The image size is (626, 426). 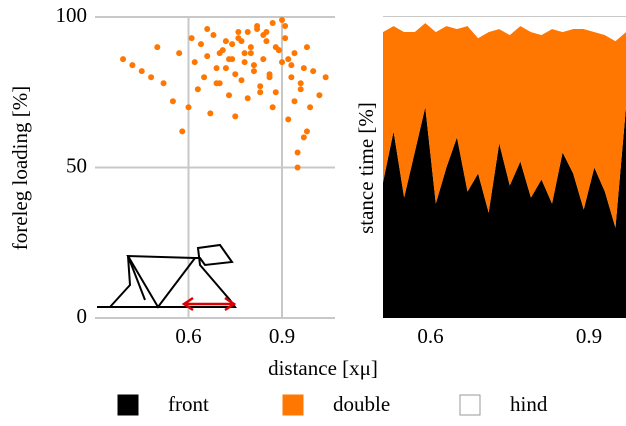 I want to click on y-tick-label: 0, so click(x=82, y=316).